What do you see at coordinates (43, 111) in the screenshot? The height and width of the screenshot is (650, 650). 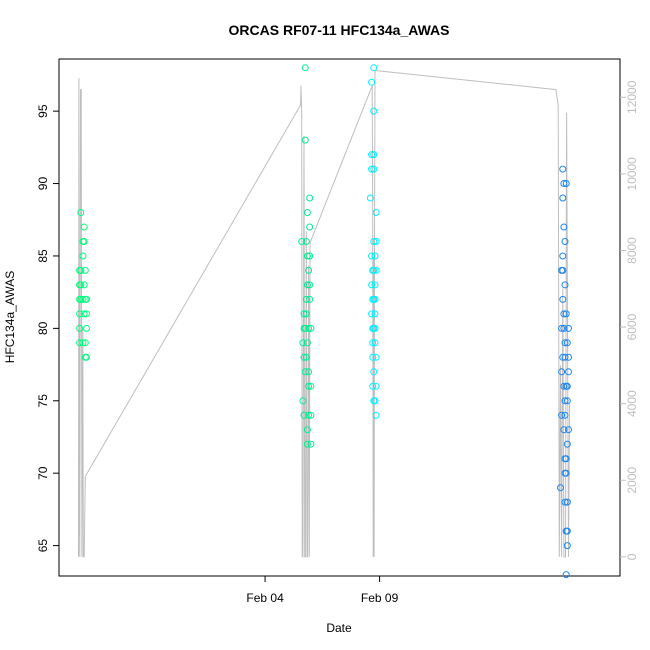 I see `y-tick-label: 95` at bounding box center [43, 111].